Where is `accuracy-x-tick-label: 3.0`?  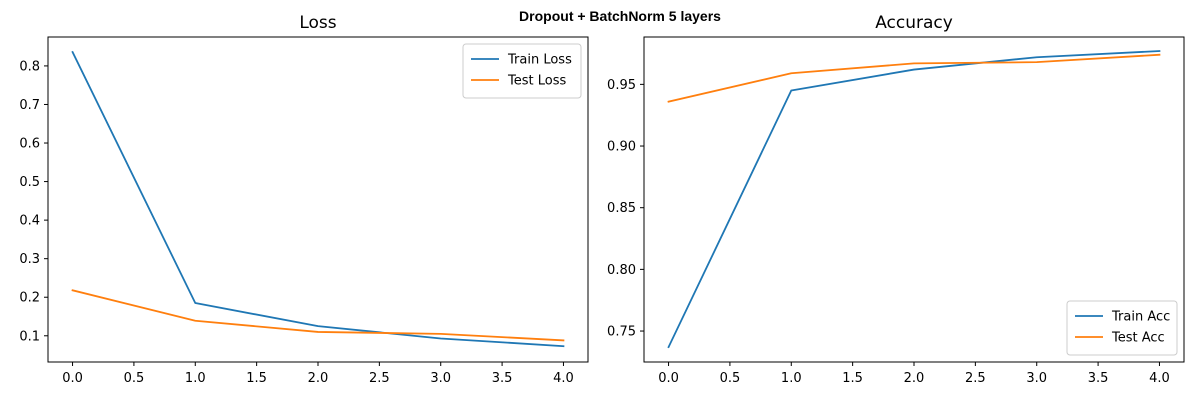
accuracy-x-tick-label: 3.0 is located at coordinates (1036, 378).